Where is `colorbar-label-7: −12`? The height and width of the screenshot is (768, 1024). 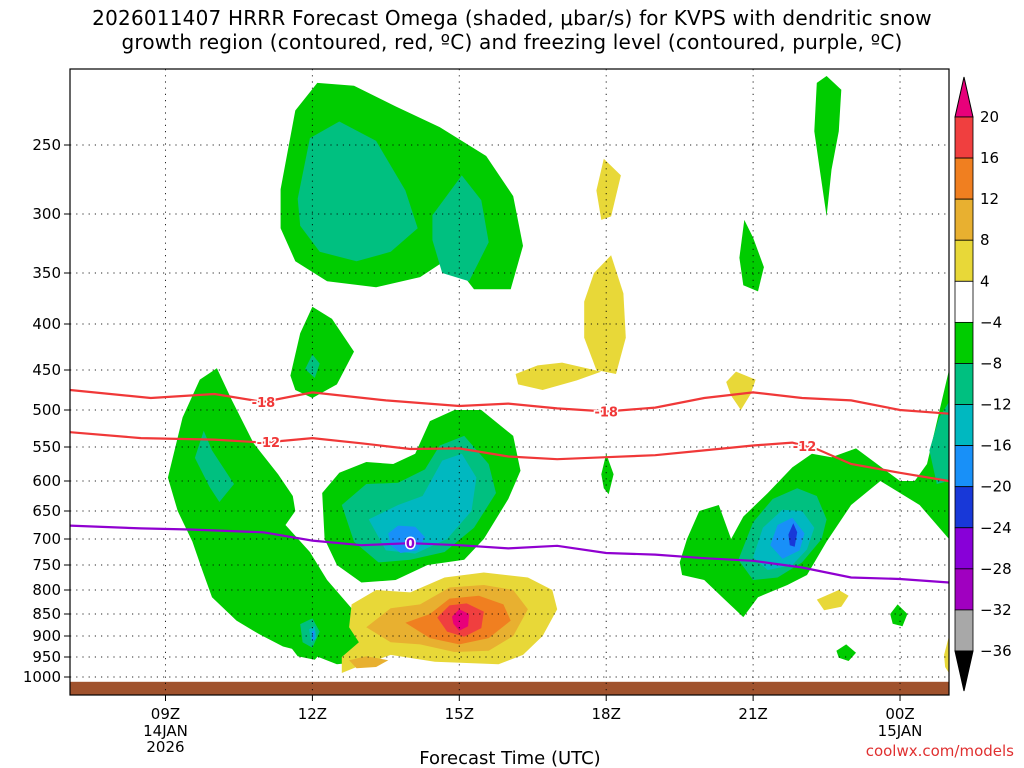 colorbar-label-7: −12 is located at coordinates (996, 405).